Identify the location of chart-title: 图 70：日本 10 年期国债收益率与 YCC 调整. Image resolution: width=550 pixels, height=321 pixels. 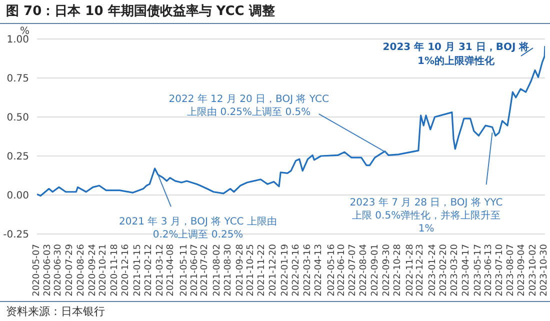
(140, 11).